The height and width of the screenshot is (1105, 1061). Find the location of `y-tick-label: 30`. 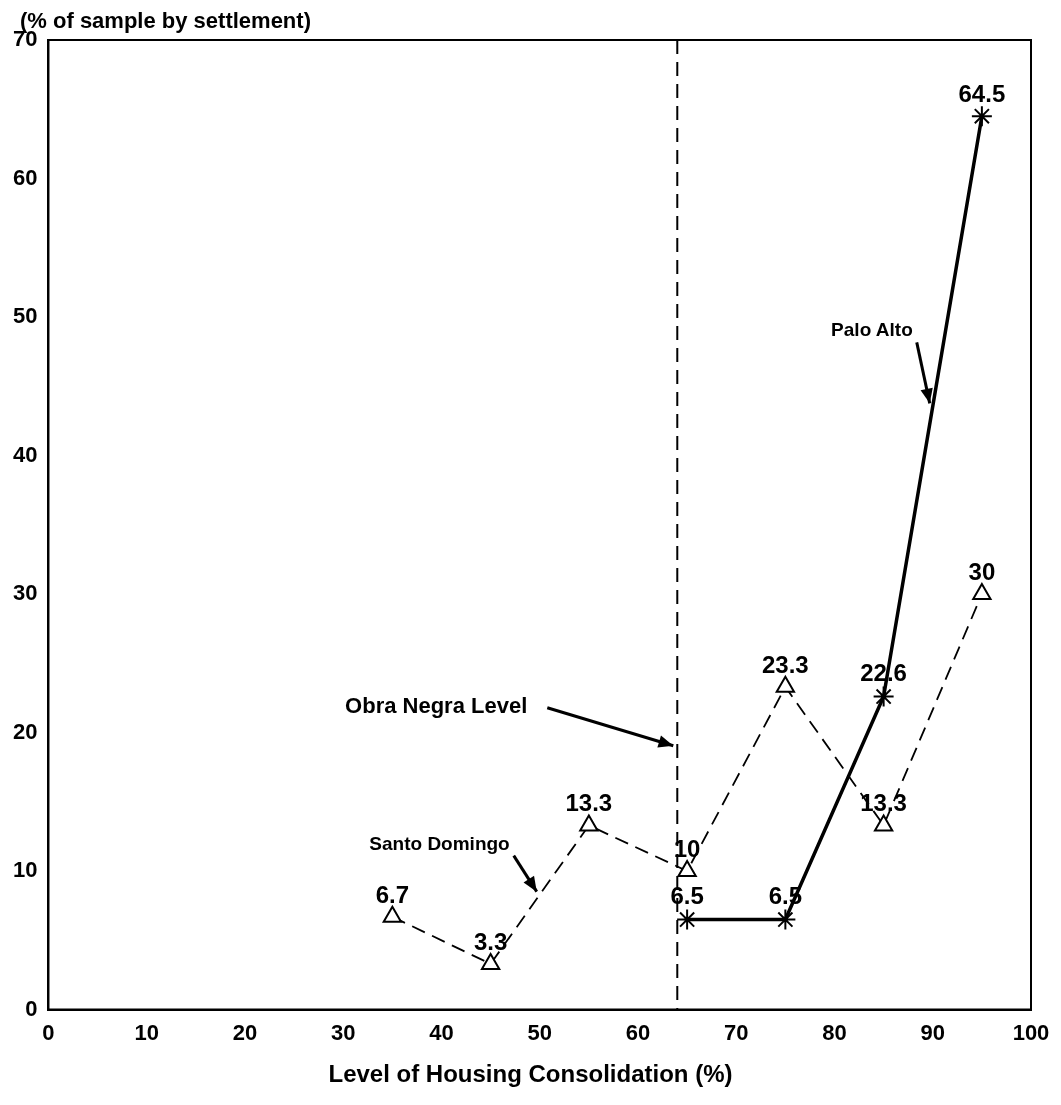

y-tick-label: 30 is located at coordinates (25, 593).